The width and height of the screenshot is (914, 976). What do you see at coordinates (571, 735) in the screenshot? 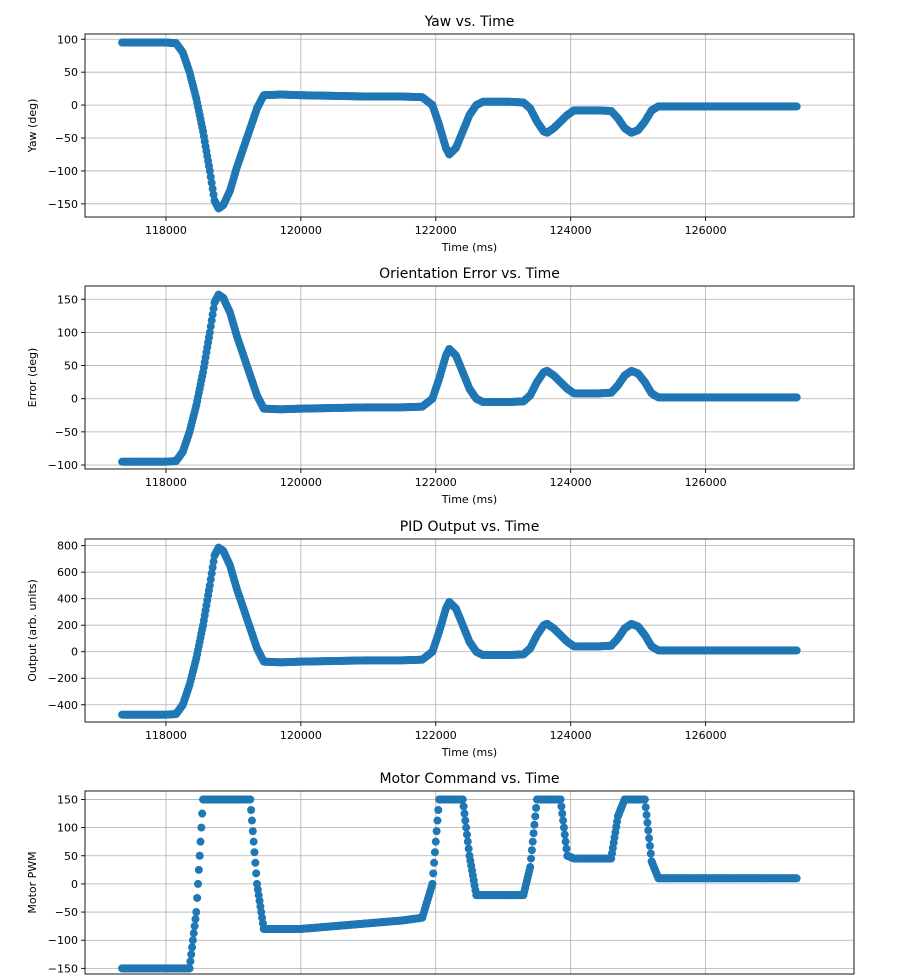
I see `x-tick-label: 124000` at bounding box center [571, 735].